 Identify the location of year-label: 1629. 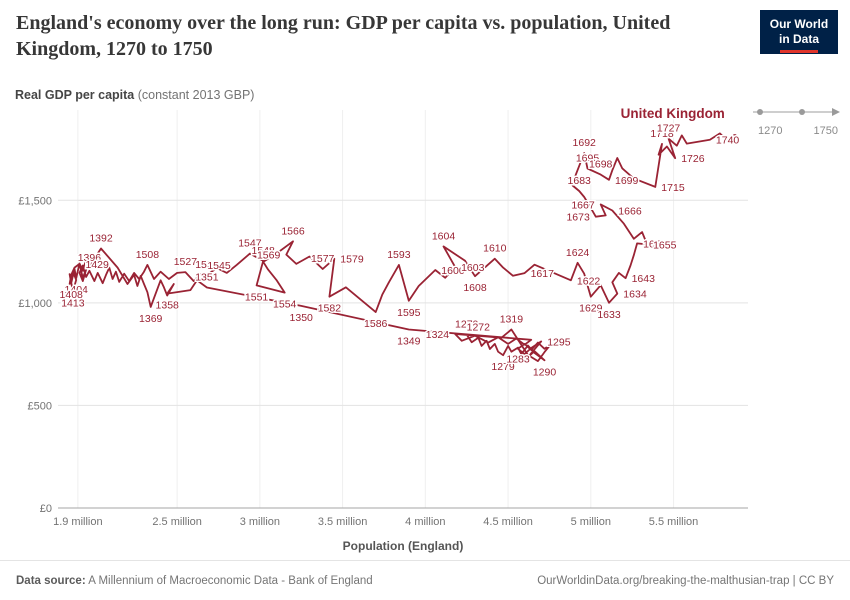
(591, 309).